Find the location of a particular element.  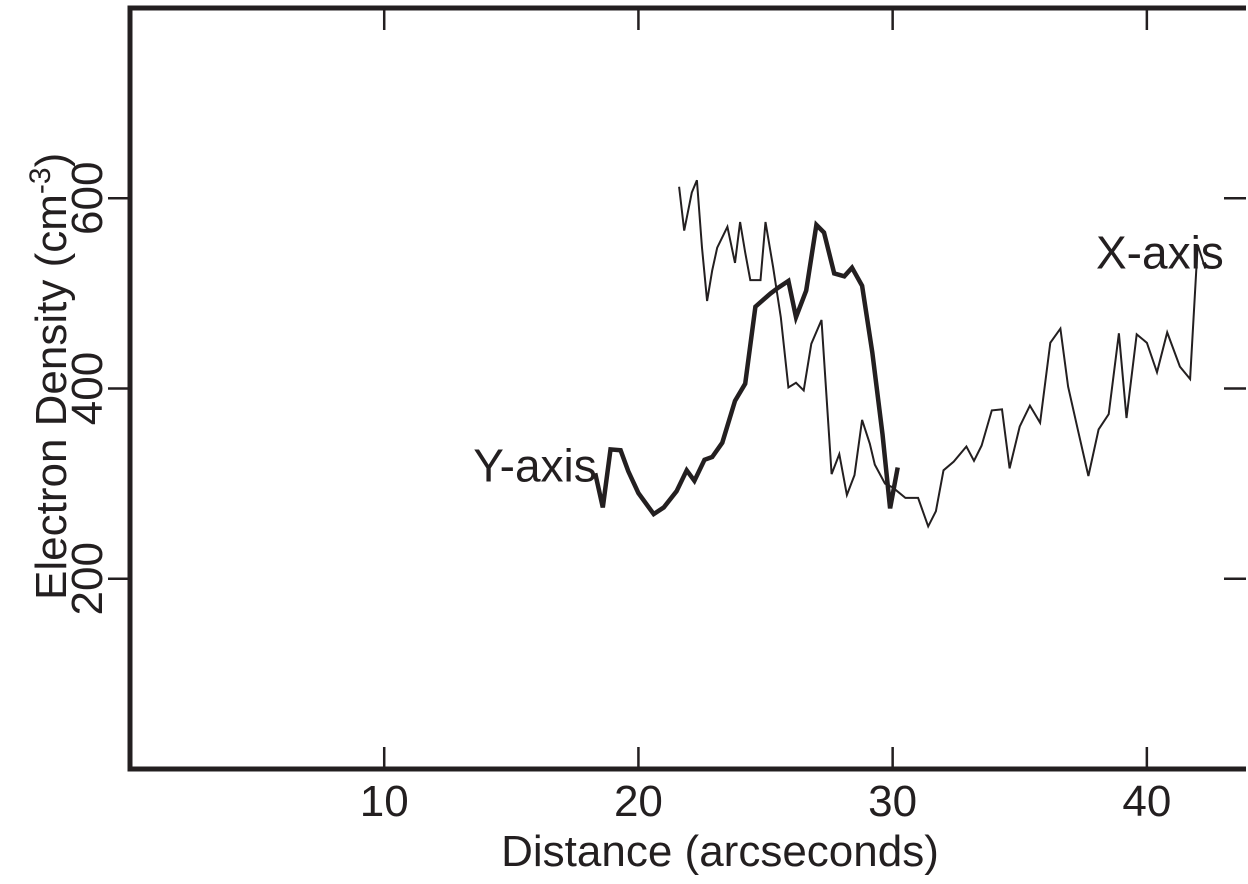

x-tick-label: 40 is located at coordinates (1146, 801).